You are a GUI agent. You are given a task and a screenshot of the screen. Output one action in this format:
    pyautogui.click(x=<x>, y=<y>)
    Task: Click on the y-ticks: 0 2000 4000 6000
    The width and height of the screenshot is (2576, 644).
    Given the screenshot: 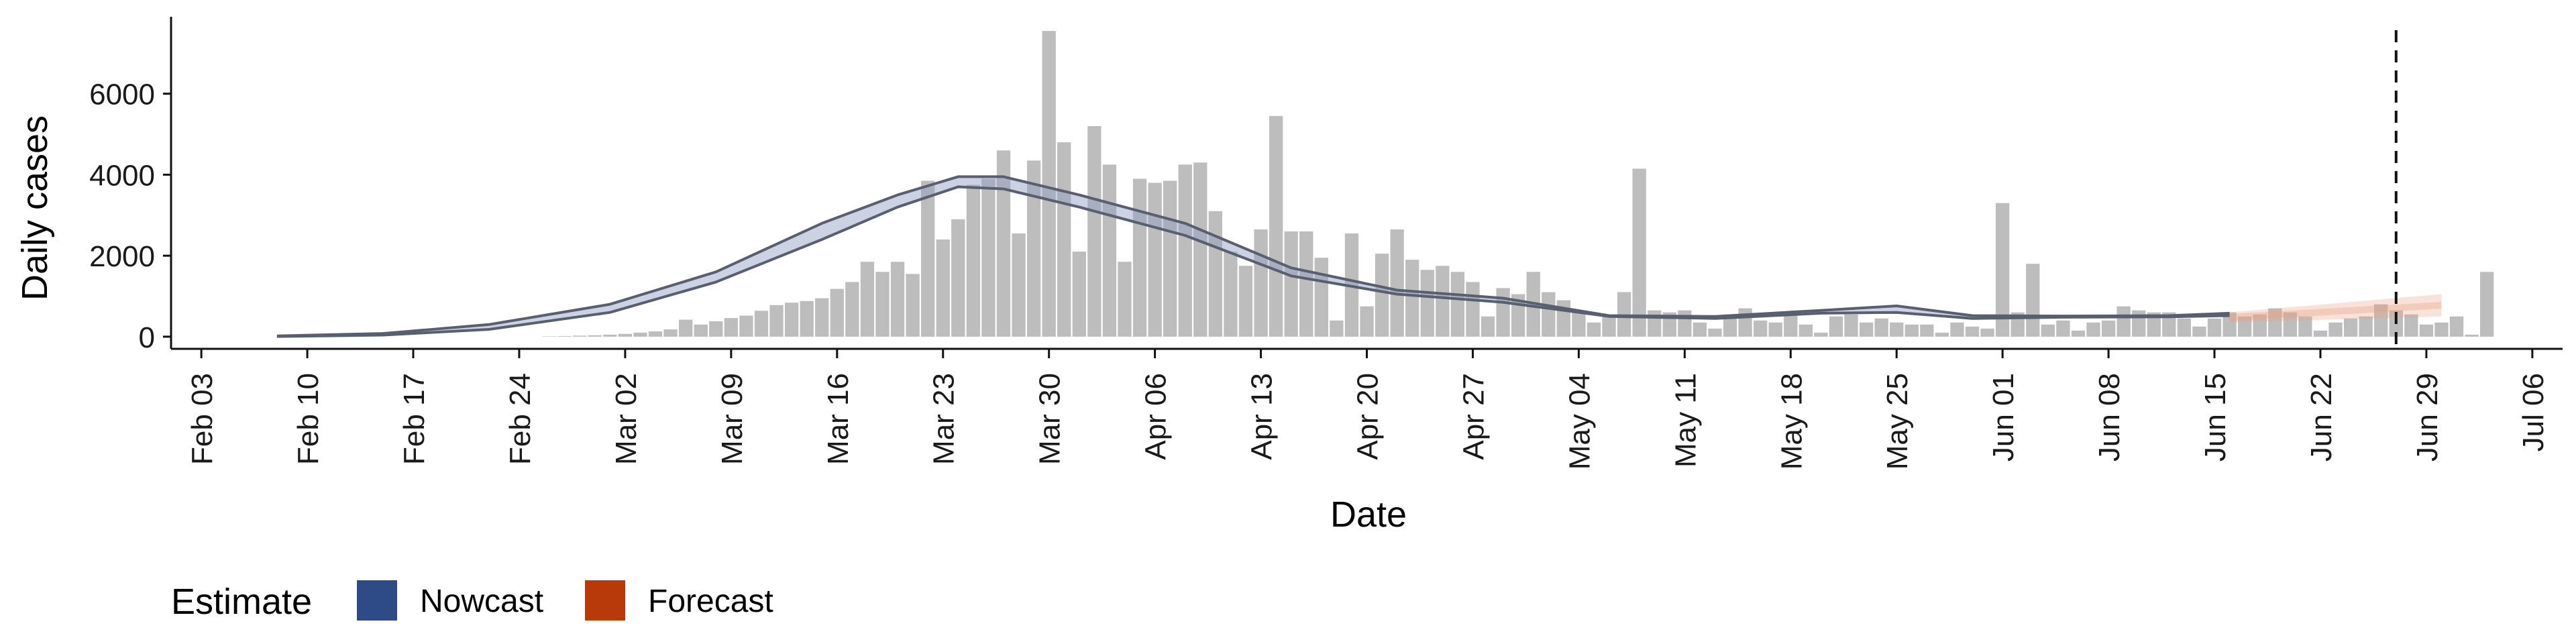 What is the action you would take?
    pyautogui.click(x=130, y=216)
    